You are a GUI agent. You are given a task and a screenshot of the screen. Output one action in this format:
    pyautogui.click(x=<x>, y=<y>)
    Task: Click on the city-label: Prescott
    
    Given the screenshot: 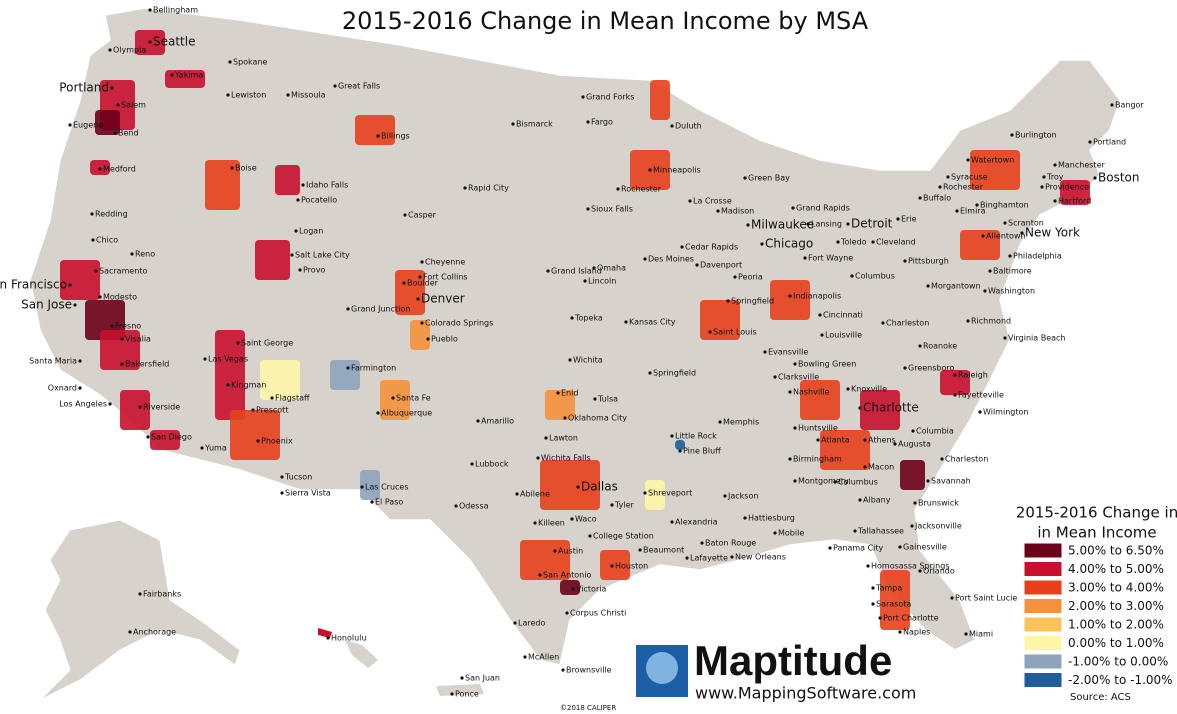 What is the action you would take?
    pyautogui.click(x=272, y=410)
    